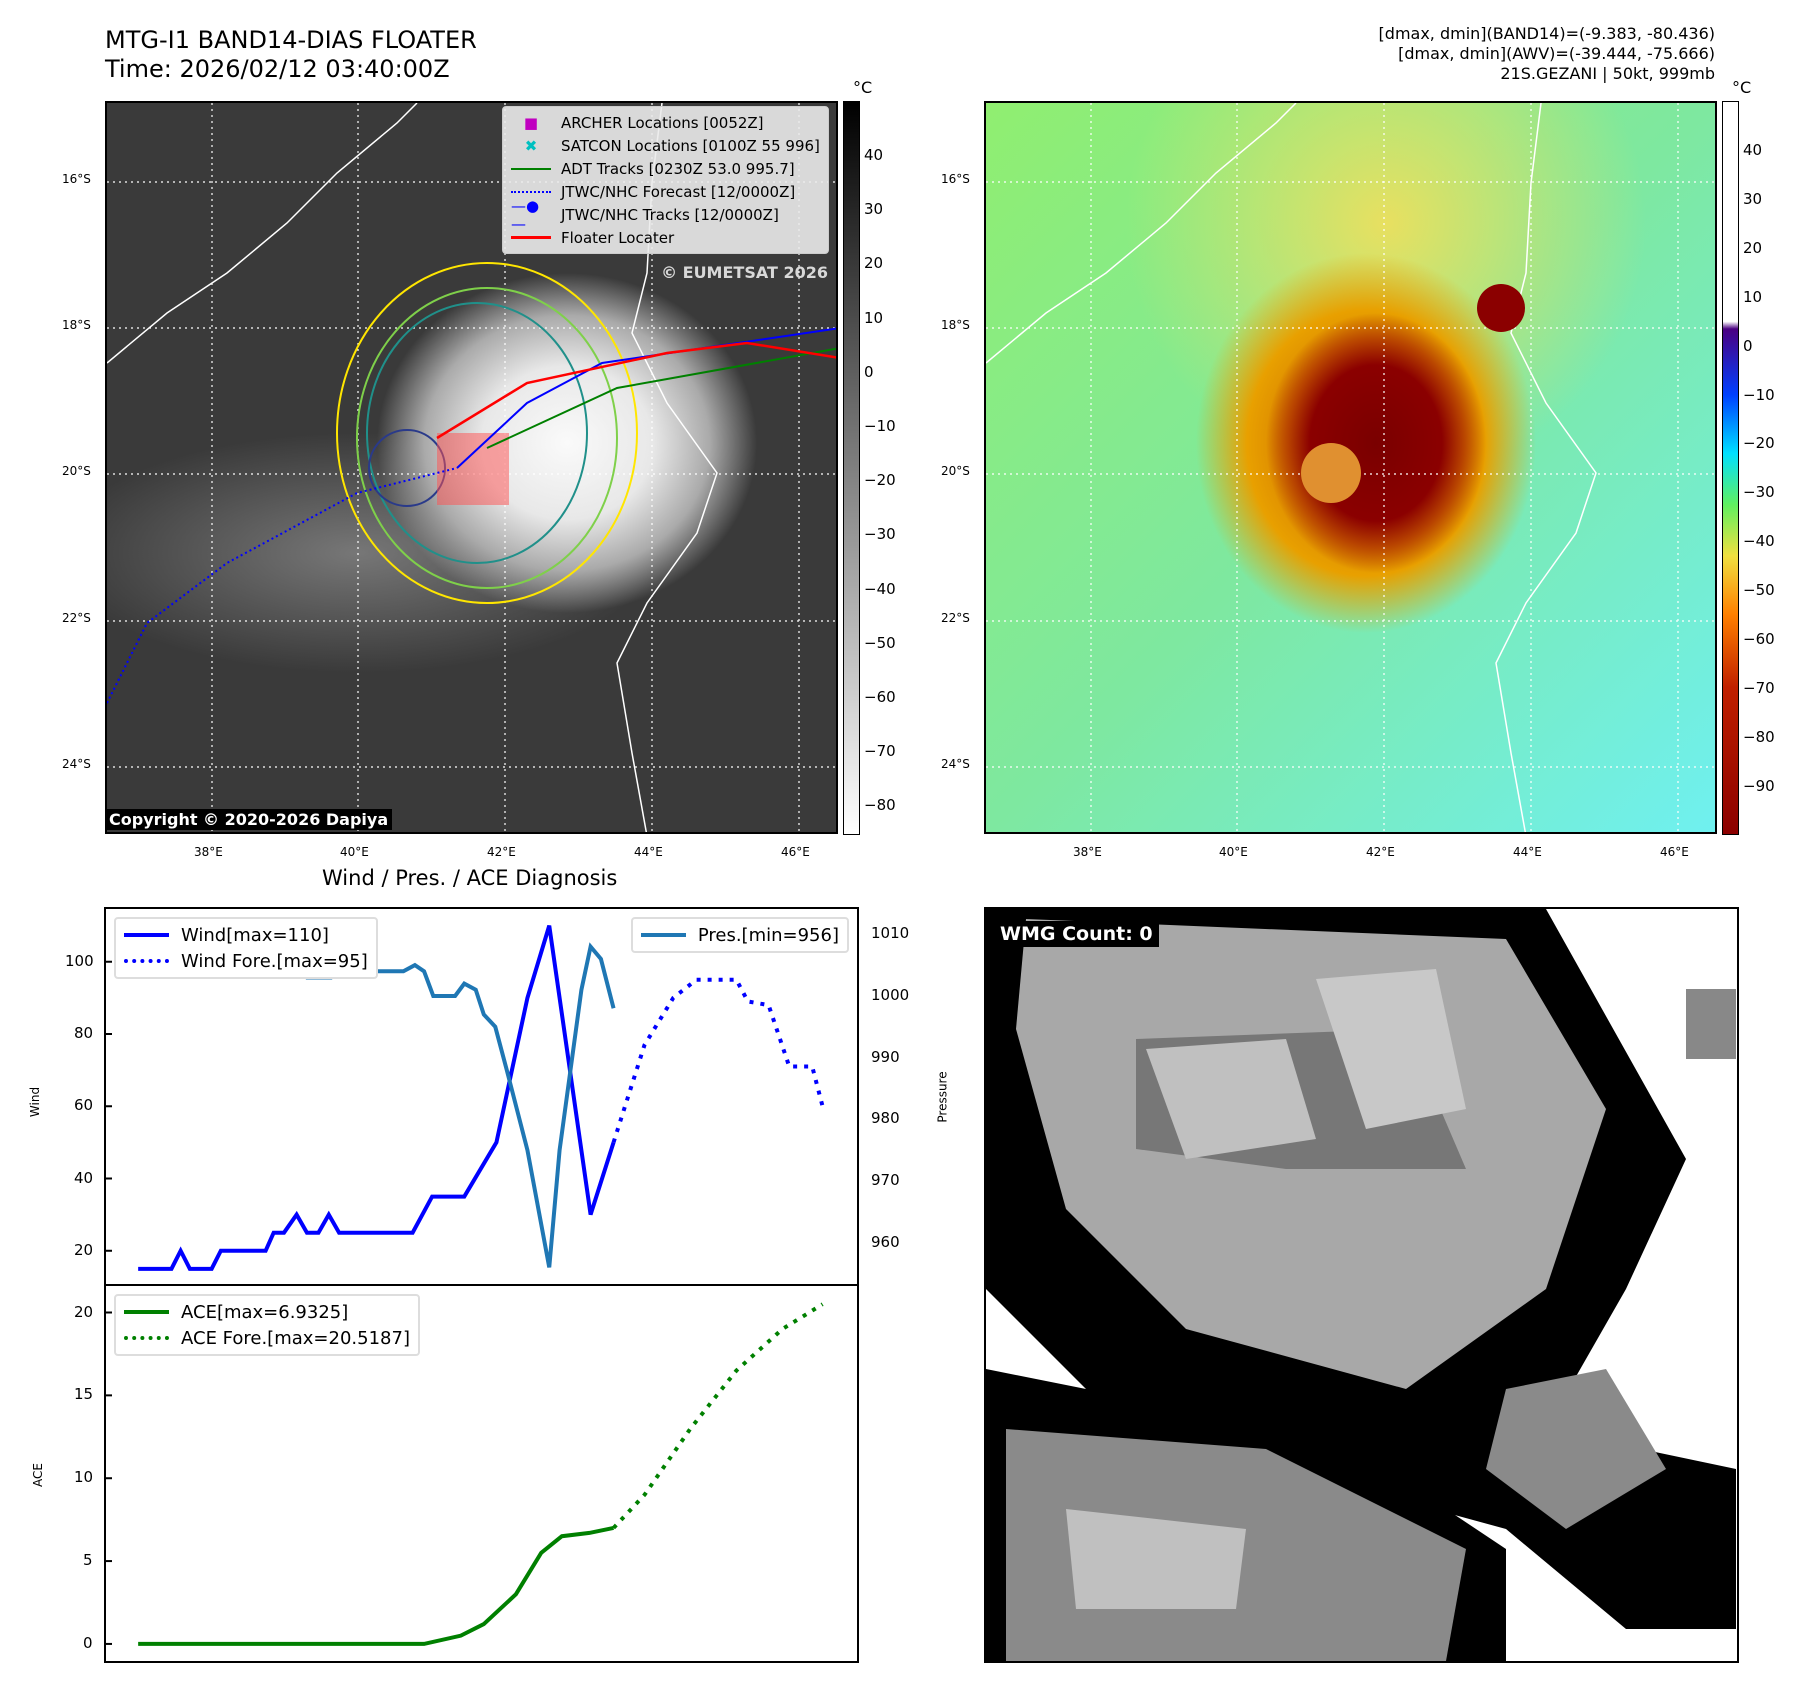  I want to click on y2-tick-label: 990, so click(885, 1056).